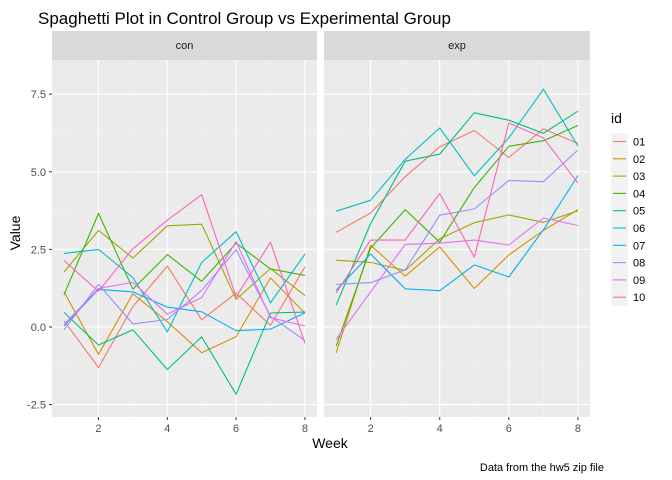 The height and width of the screenshot is (480, 672). Describe the element at coordinates (639, 229) in the screenshot. I see `legend-label: 06` at that location.